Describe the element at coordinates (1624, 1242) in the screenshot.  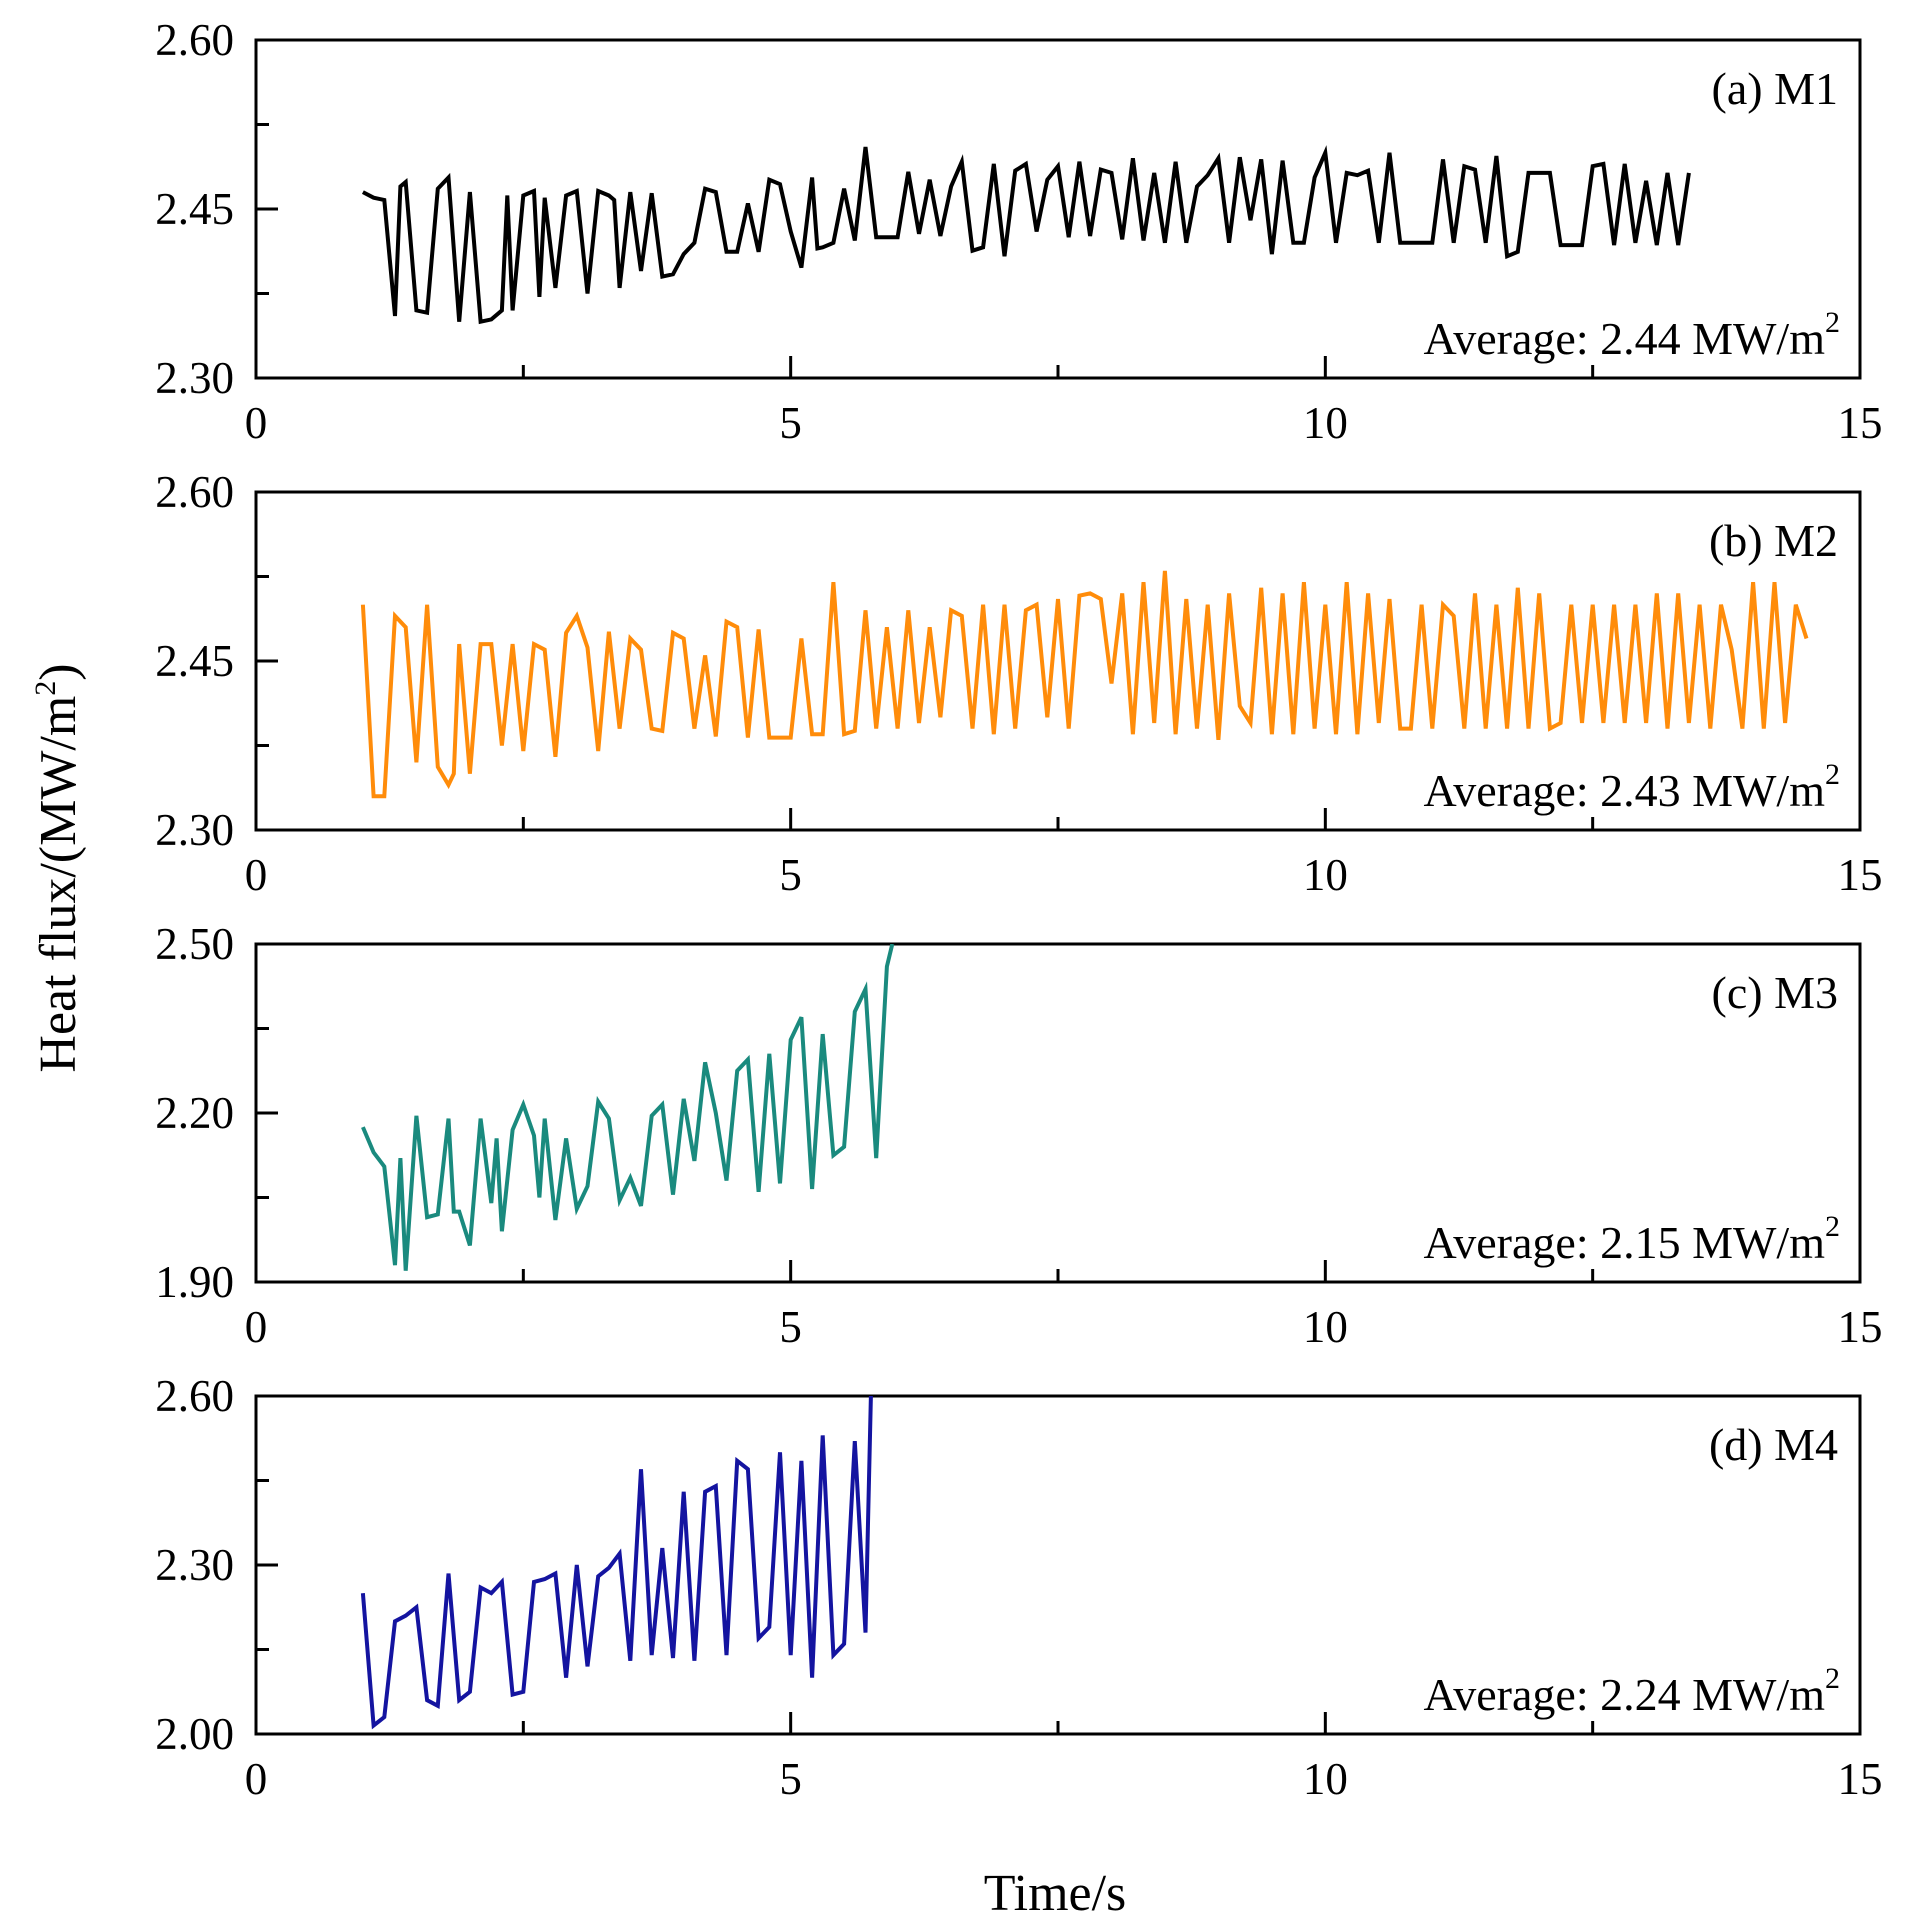
I see `average-text: Average: 2.15 MW/m` at that location.